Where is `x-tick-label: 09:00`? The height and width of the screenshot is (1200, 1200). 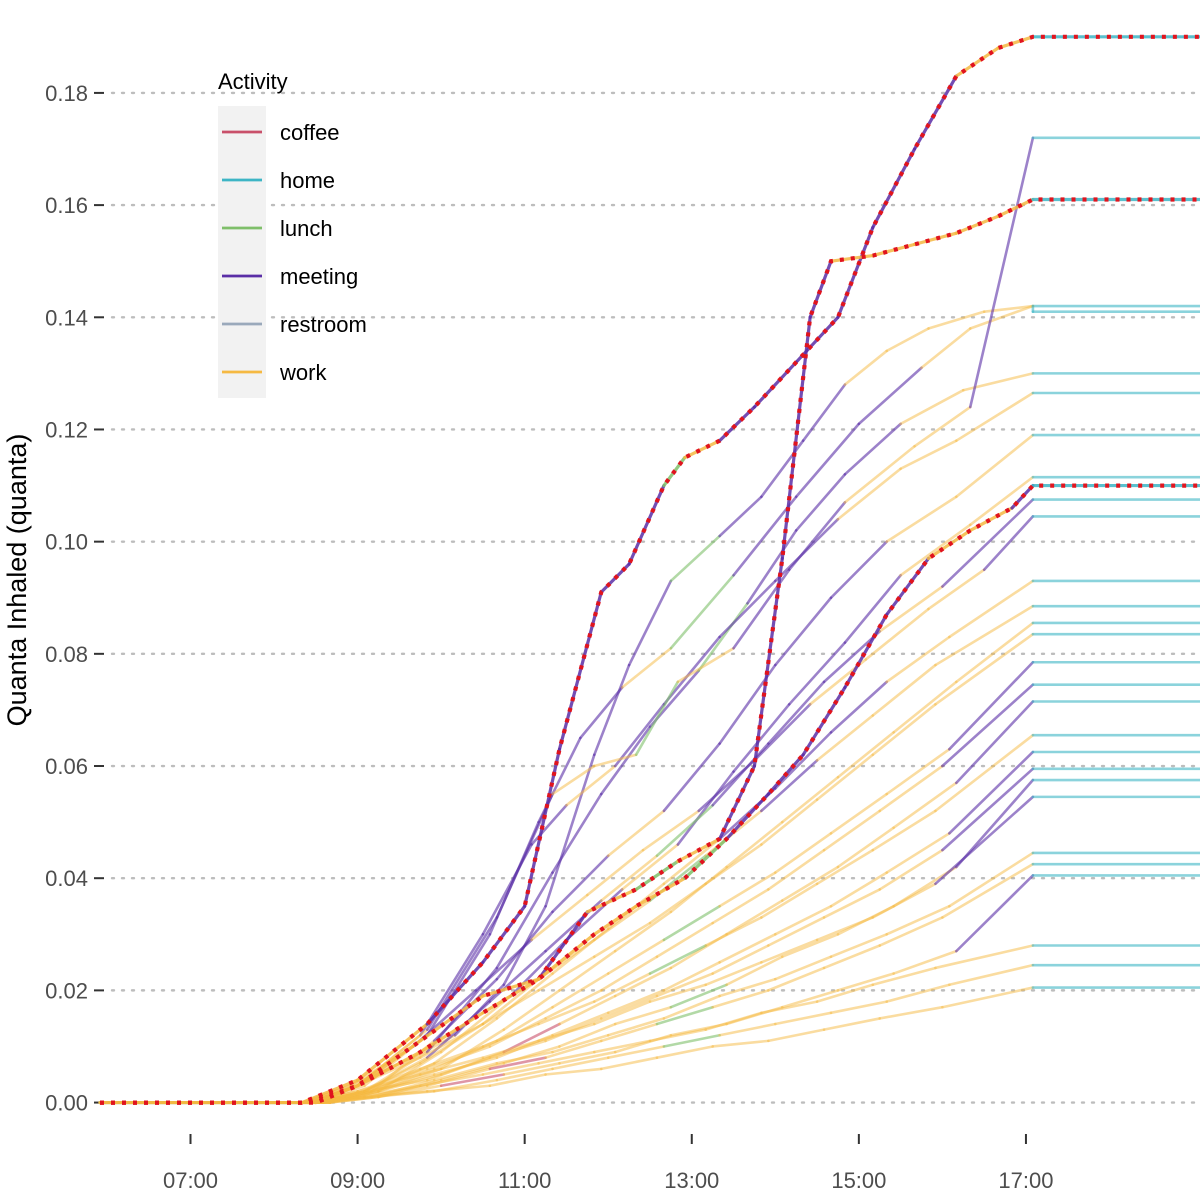
x-tick-label: 09:00 is located at coordinates (357, 1180).